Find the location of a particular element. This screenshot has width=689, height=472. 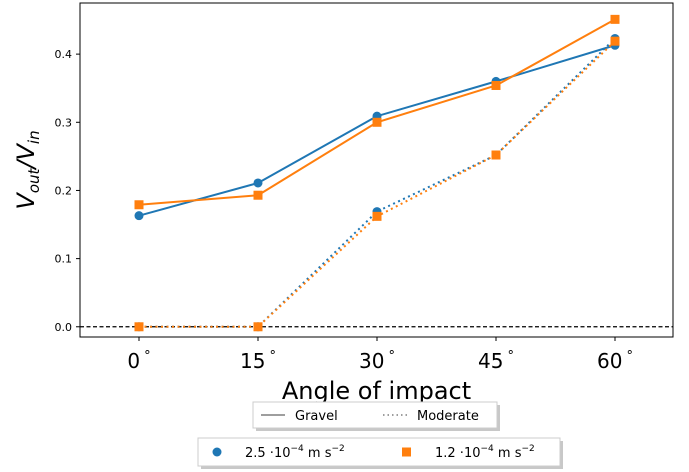

y-axis-title: Vout/Vin is located at coordinates (27, 169).